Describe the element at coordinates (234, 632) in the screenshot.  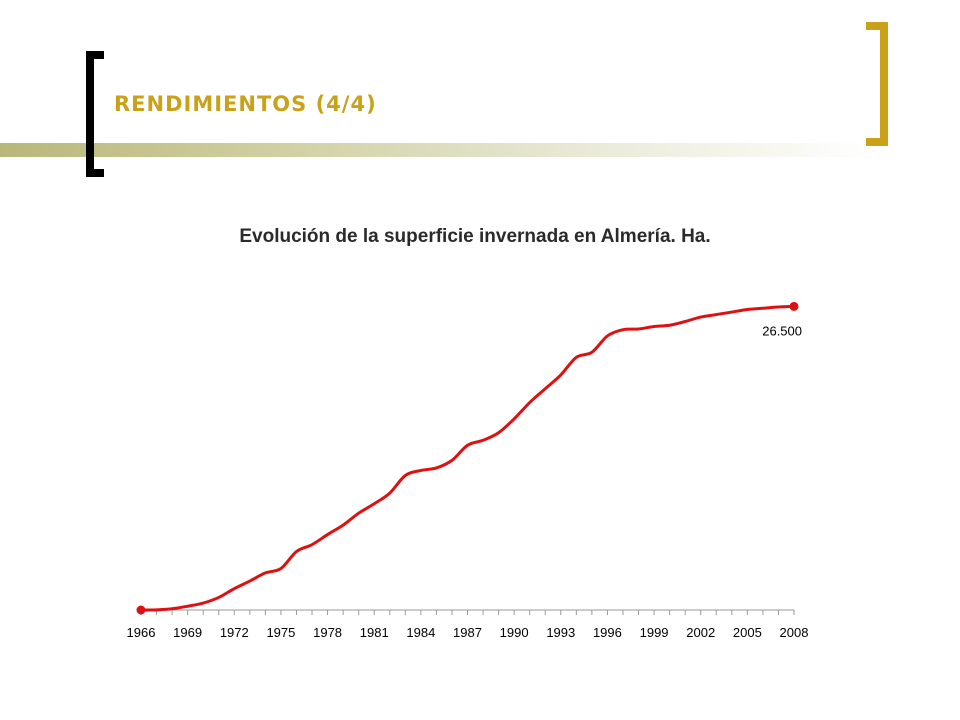
I see `x-tick-label: 1972` at that location.